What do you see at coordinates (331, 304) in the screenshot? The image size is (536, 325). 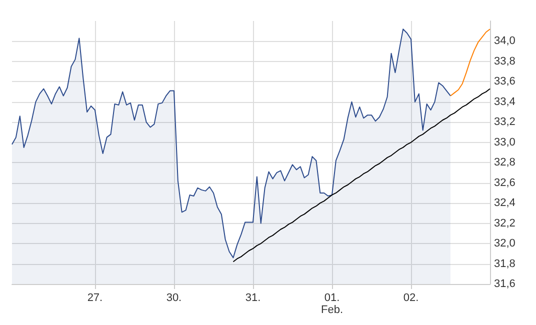 I see `x-tick-label: 01. Feb.` at bounding box center [331, 304].